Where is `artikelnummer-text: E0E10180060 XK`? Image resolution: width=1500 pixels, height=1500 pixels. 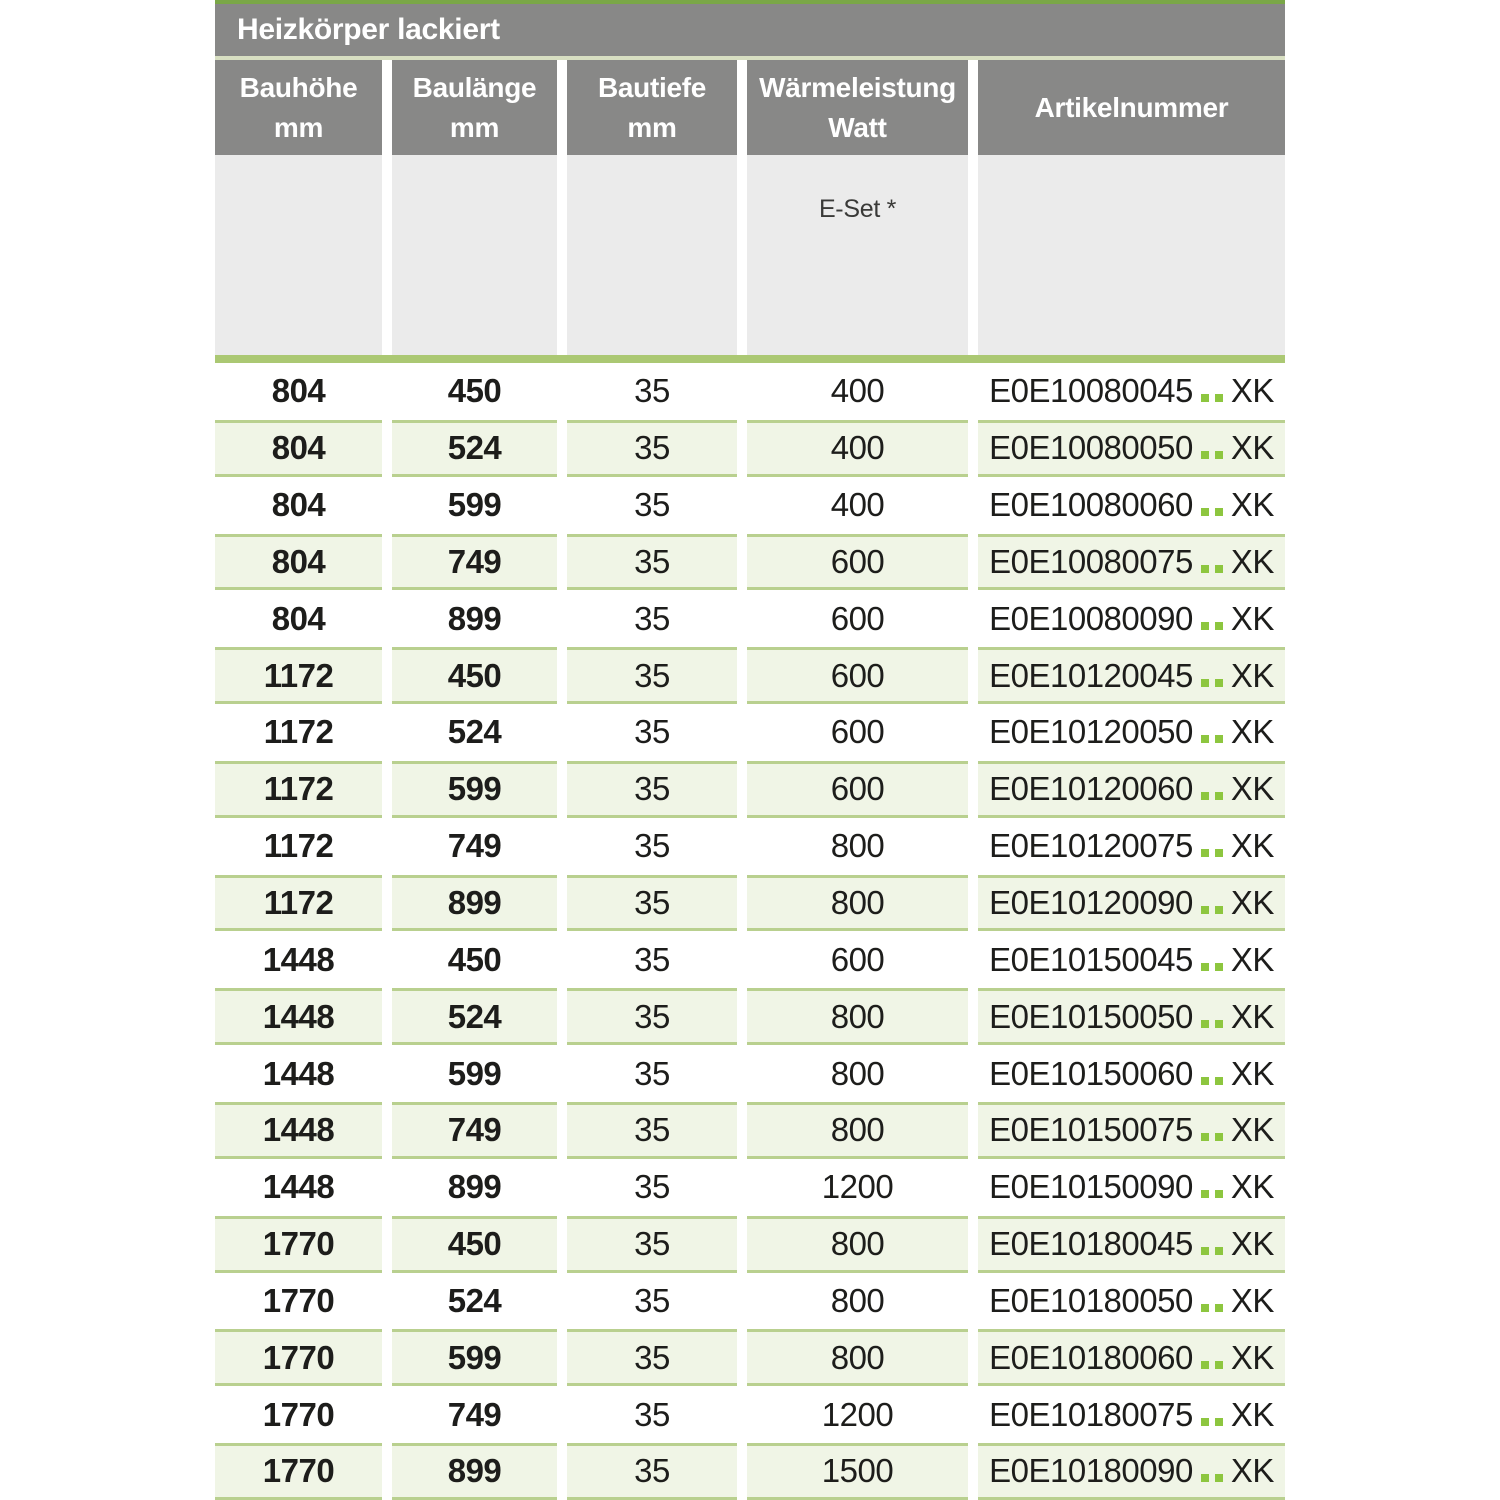
artikelnummer-text: E0E10180060 XK is located at coordinates (1131, 1358).